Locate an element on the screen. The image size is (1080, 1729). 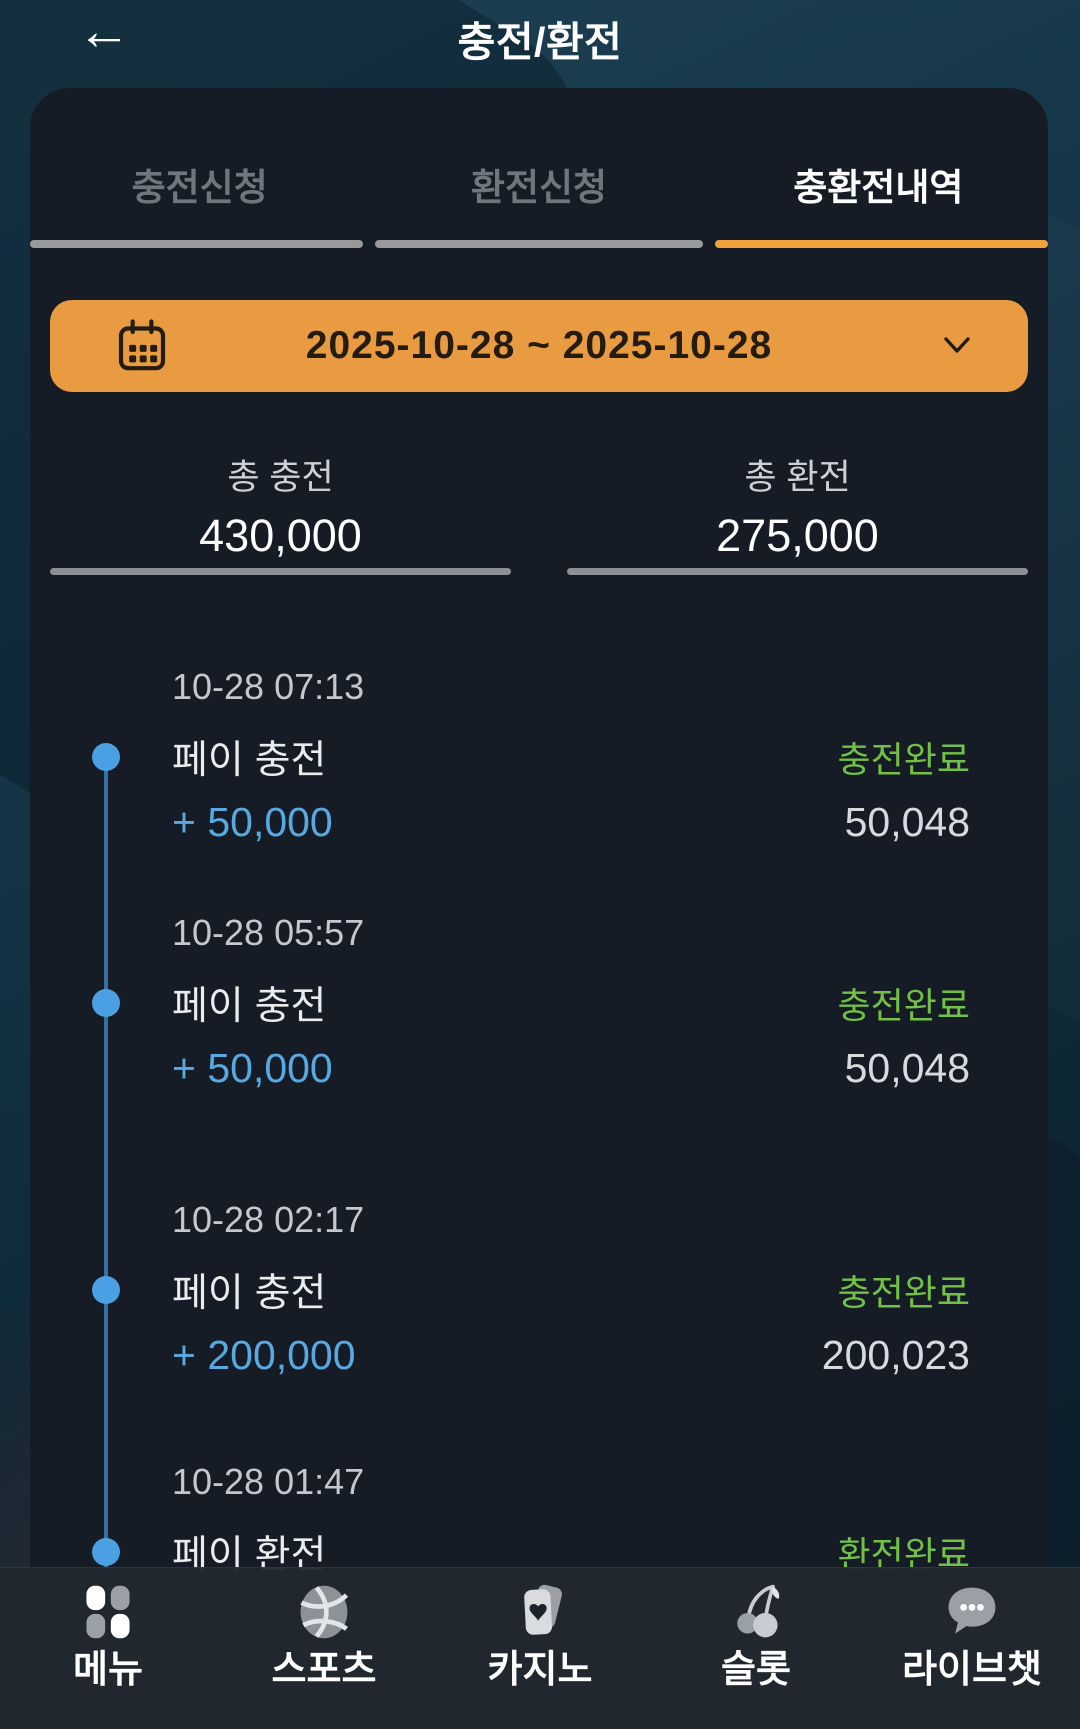
transaction-time: 10-28 07:13 is located at coordinates (268, 686).